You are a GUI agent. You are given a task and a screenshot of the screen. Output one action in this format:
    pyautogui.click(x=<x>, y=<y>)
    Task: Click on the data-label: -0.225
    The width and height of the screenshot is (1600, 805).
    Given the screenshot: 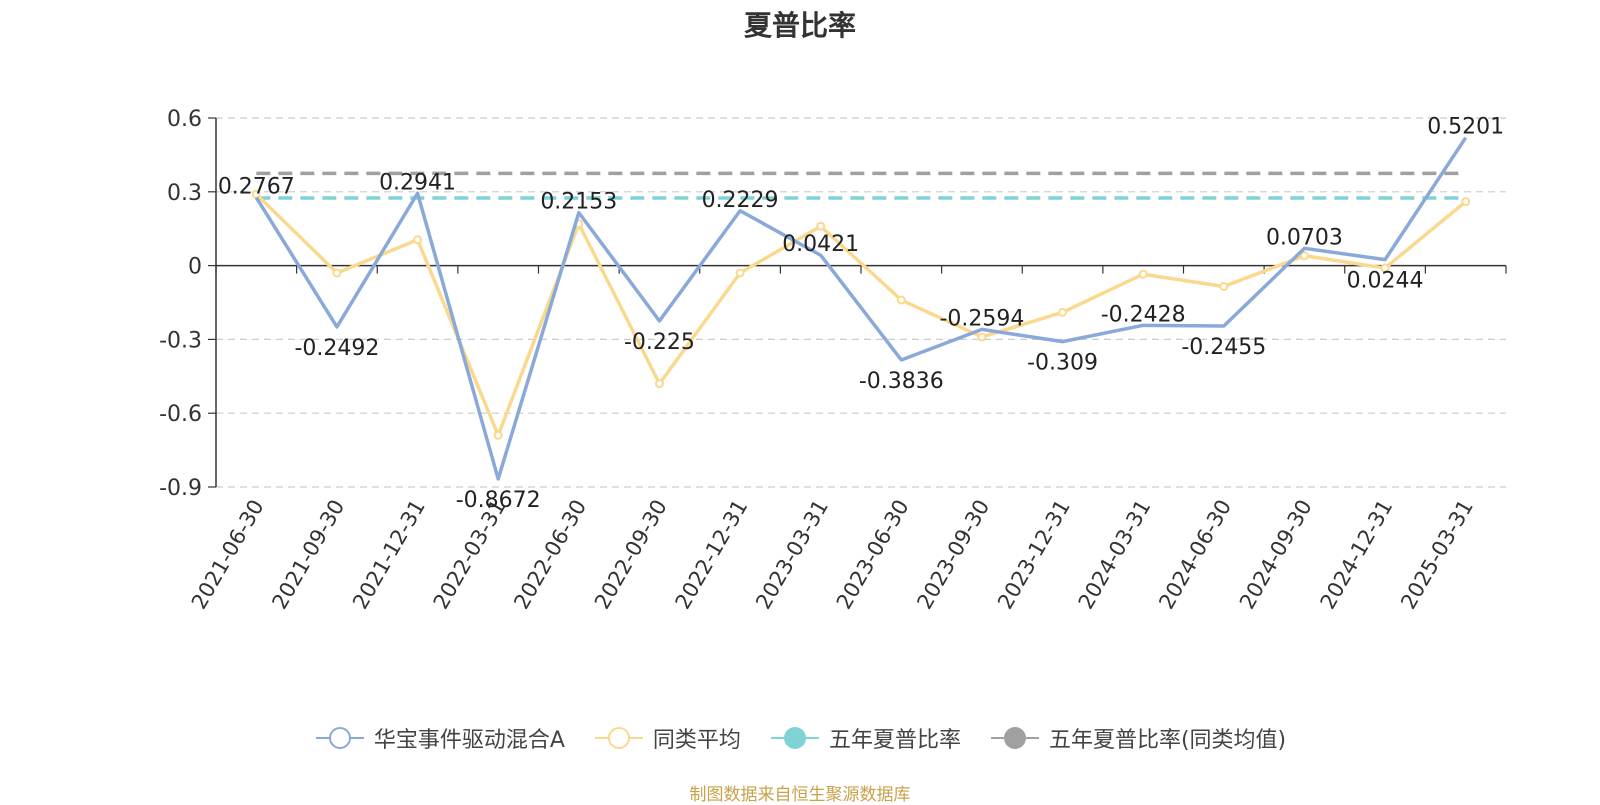 What is the action you would take?
    pyautogui.click(x=659, y=342)
    